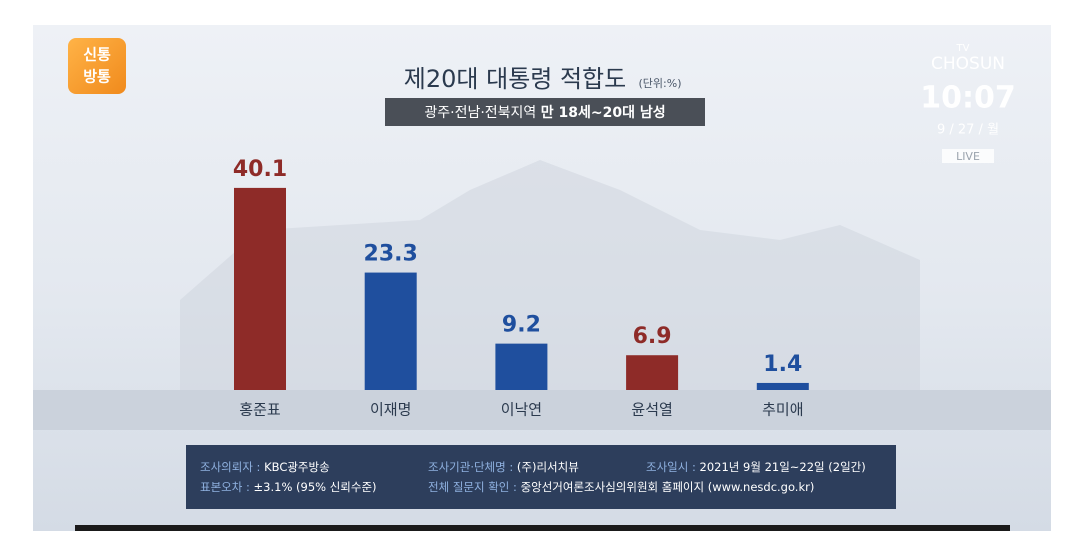 The height and width of the screenshot is (554, 1080). What do you see at coordinates (227, 487) in the screenshot?
I see `footer-label: 표본오차 :` at bounding box center [227, 487].